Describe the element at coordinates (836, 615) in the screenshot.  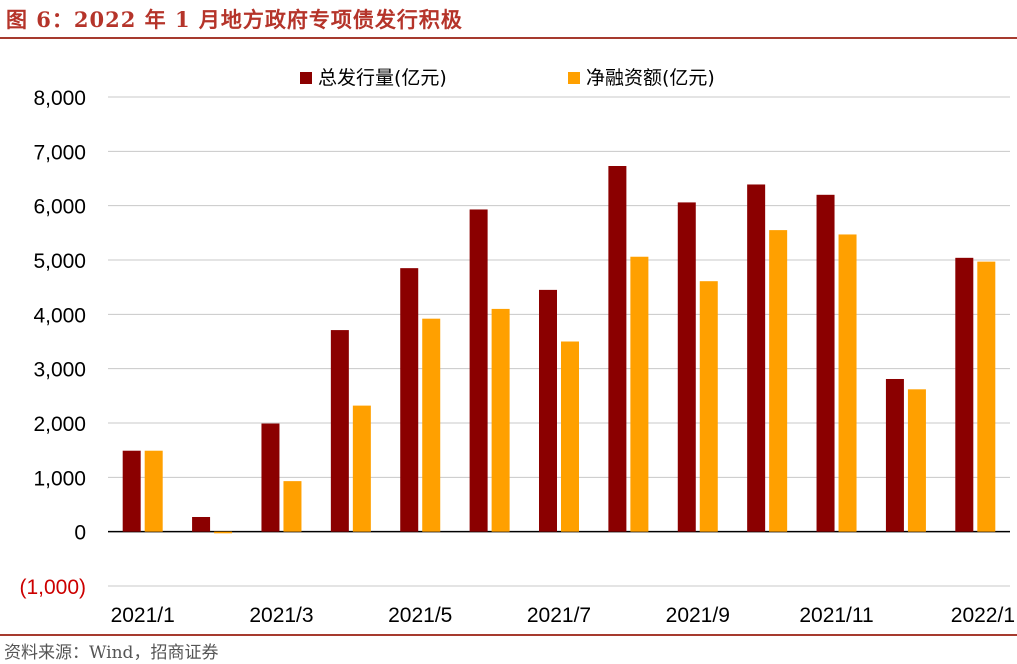
I see `x-tick-label: 2021/11` at that location.